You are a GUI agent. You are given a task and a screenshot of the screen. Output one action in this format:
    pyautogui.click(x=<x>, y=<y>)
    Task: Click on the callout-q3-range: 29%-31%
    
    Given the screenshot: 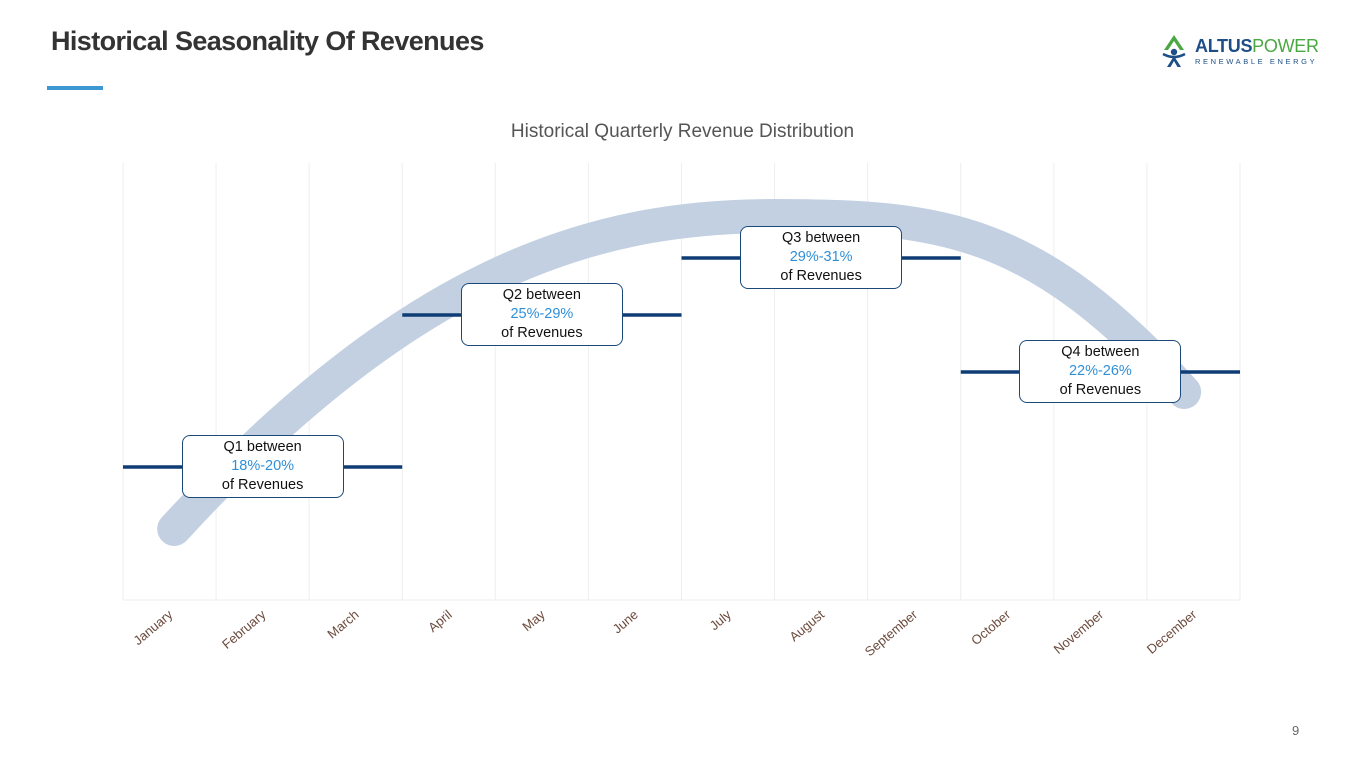 What is the action you would take?
    pyautogui.click(x=821, y=257)
    